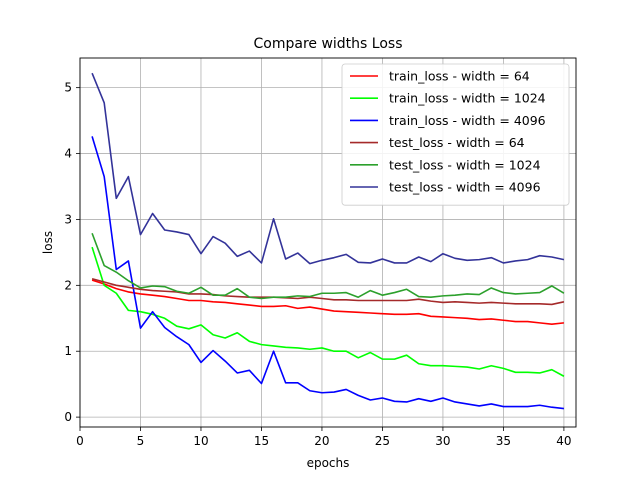  I want to click on legend-label: test_loss - width = 4096, so click(465, 187).